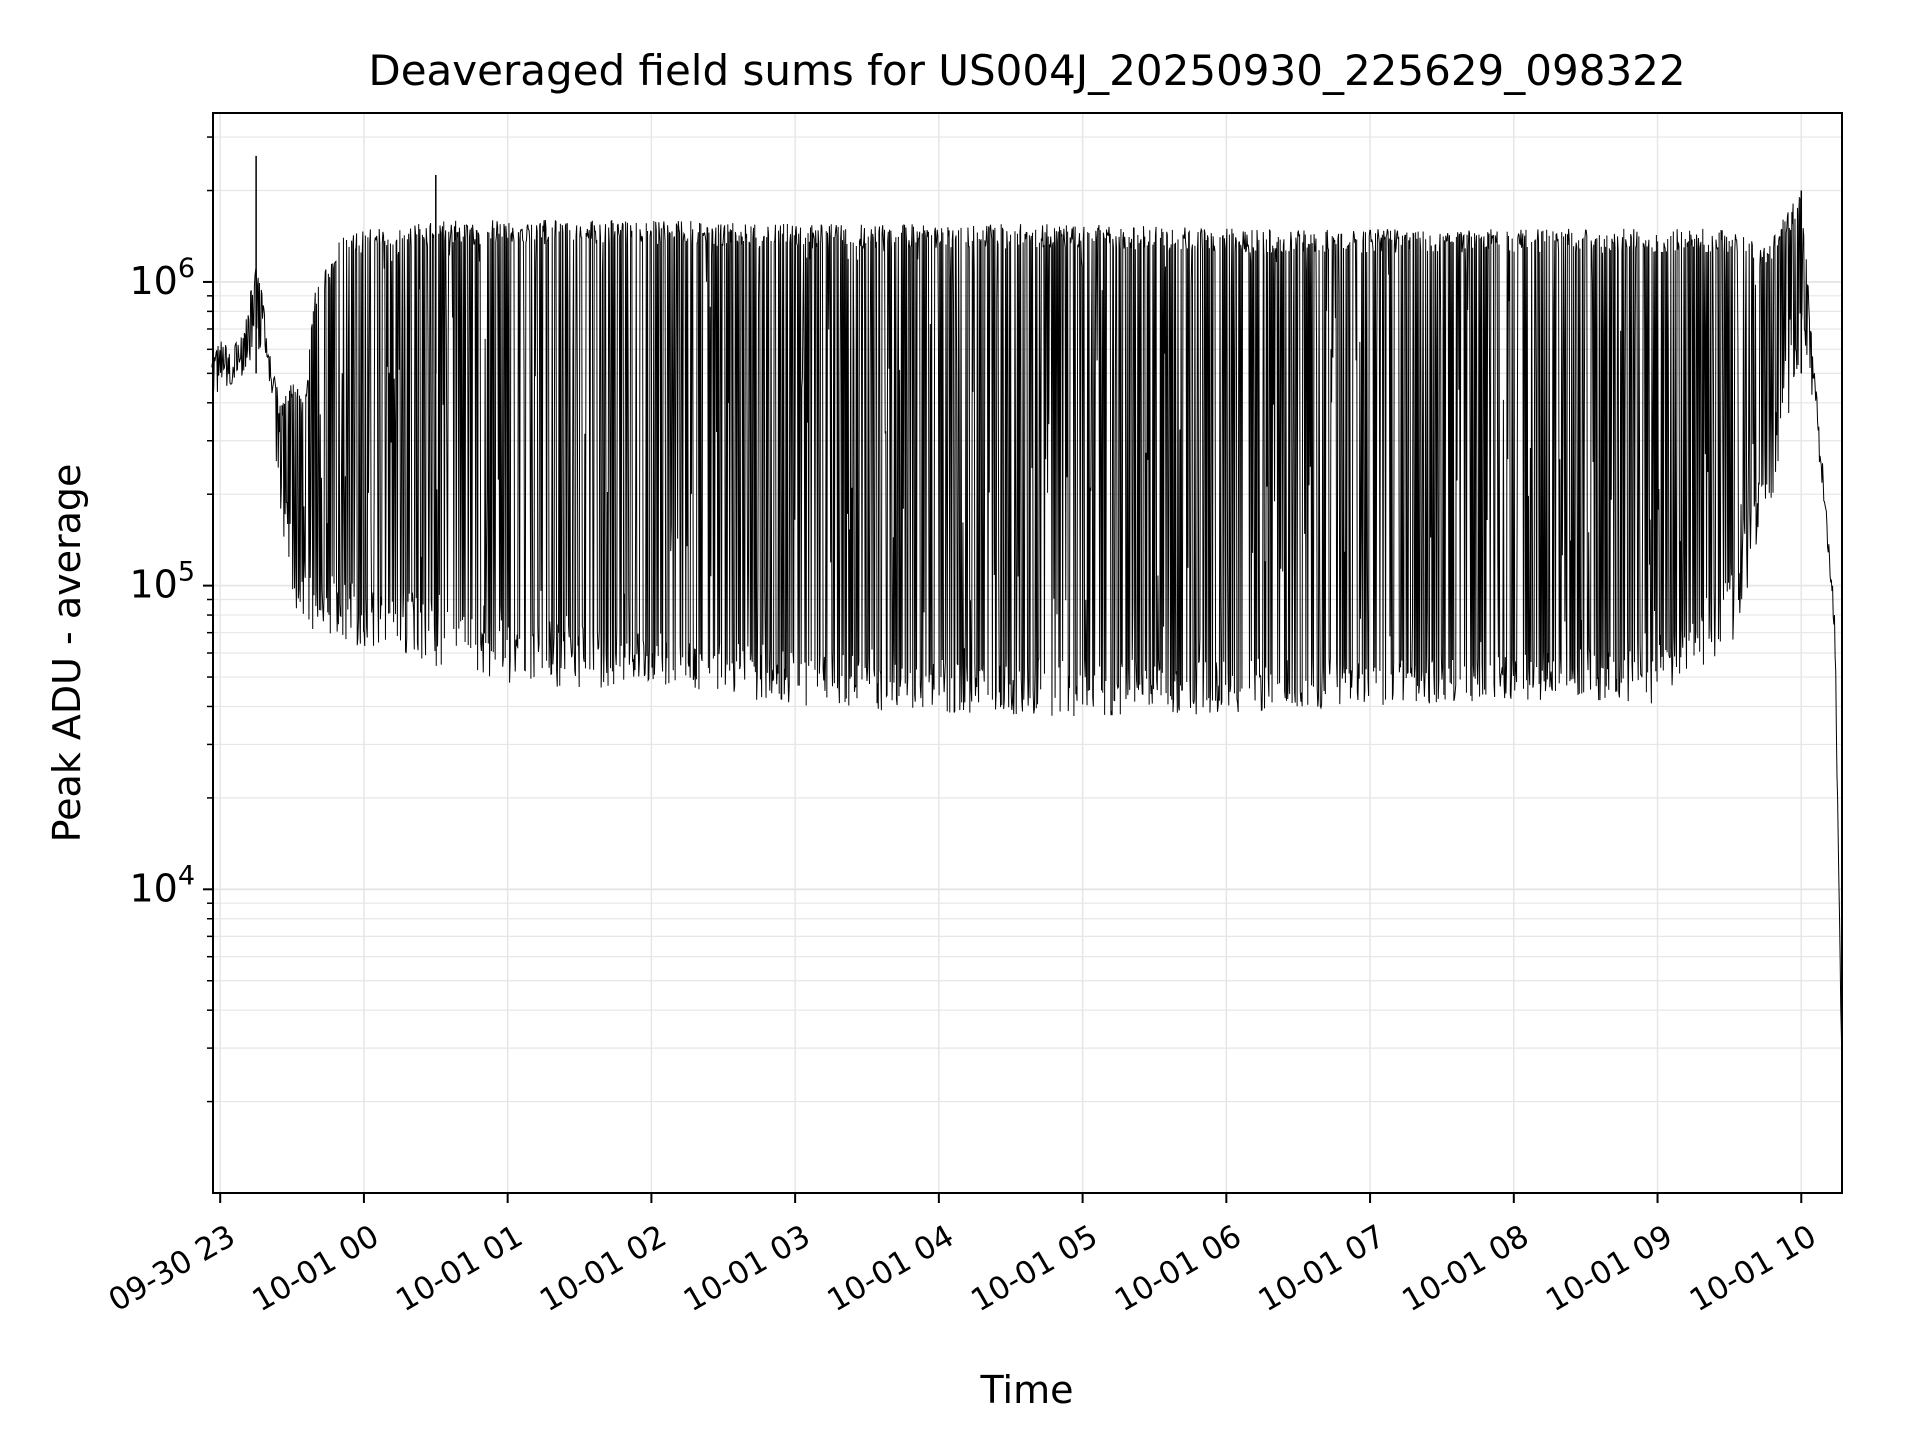 The image size is (1920, 1440). Describe the element at coordinates (162, 582) in the screenshot. I see `y-tick-label: 105` at that location.